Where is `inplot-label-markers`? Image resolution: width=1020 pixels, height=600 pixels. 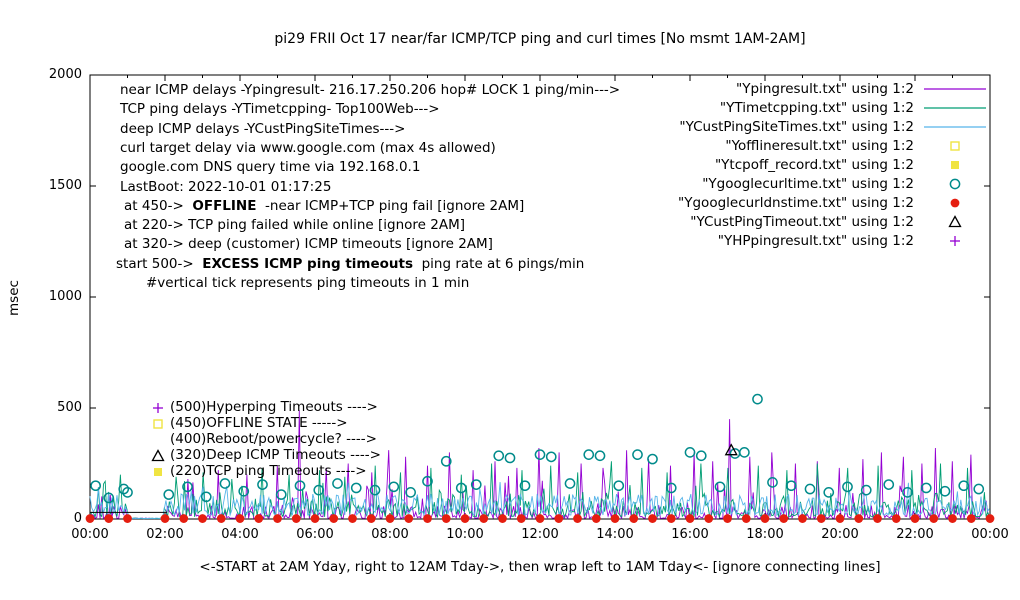 inplot-label-markers is located at coordinates (158, 439).